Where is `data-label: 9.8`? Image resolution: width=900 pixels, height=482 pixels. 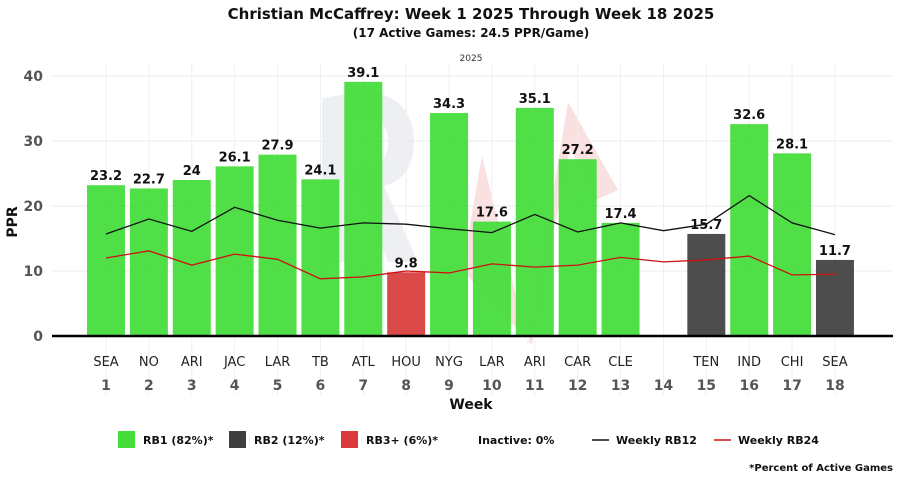
data-label: 9.8 is located at coordinates (406, 263).